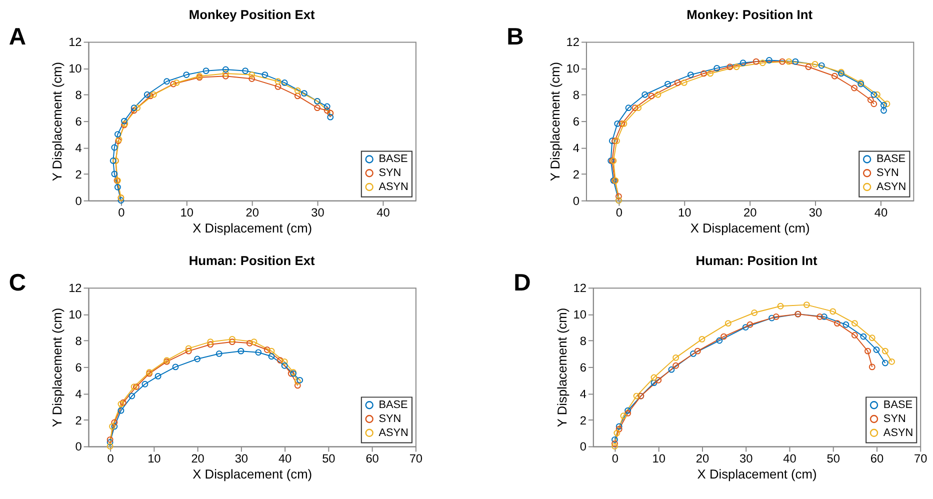 The width and height of the screenshot is (933, 499). Describe the element at coordinates (393, 405) in the screenshot. I see `legend-label: BASE` at that location.